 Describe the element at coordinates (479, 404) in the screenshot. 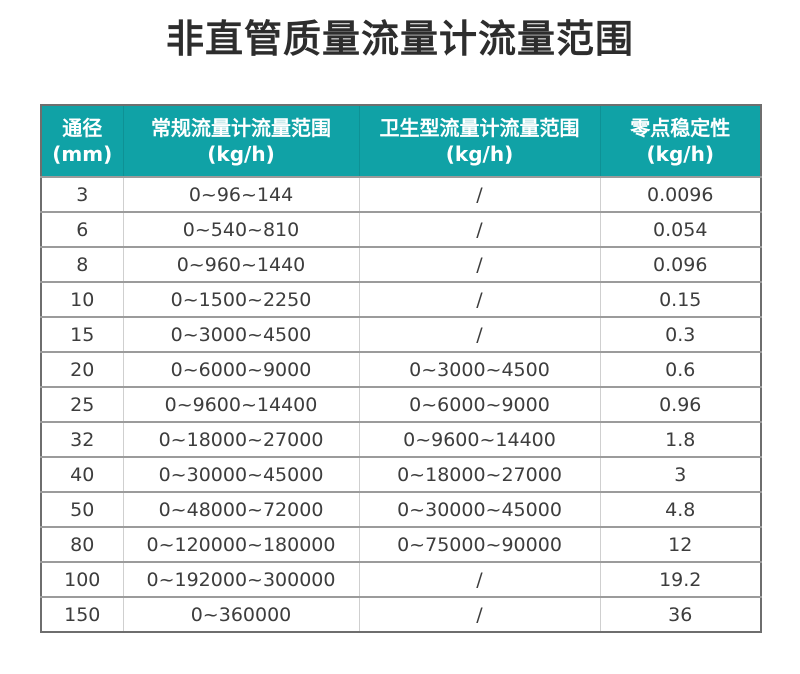

I see `table-cell-sanitary-flow-range: 0~6000~9000` at that location.